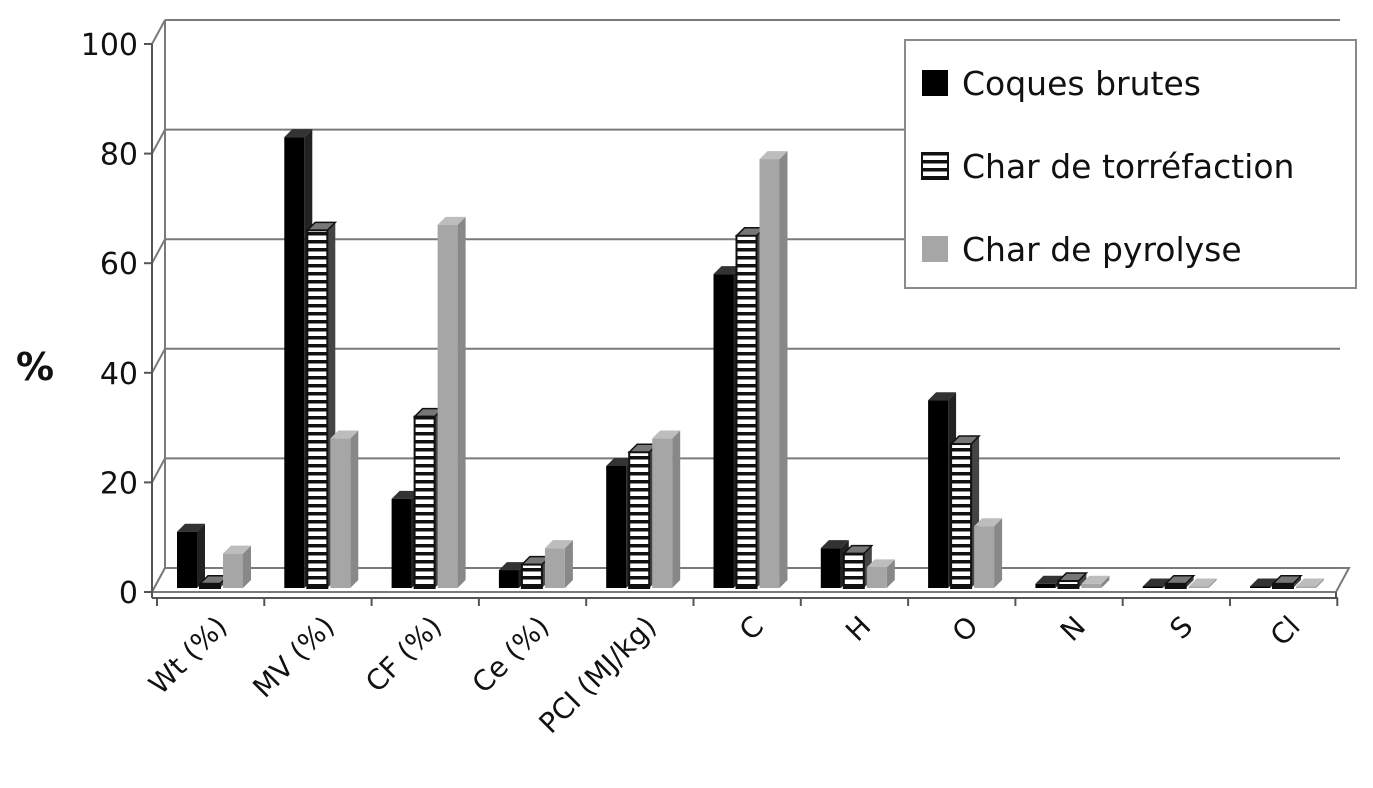 The image size is (1373, 788). What do you see at coordinates (109, 45) in the screenshot?
I see `y-tick-label: 100` at bounding box center [109, 45].